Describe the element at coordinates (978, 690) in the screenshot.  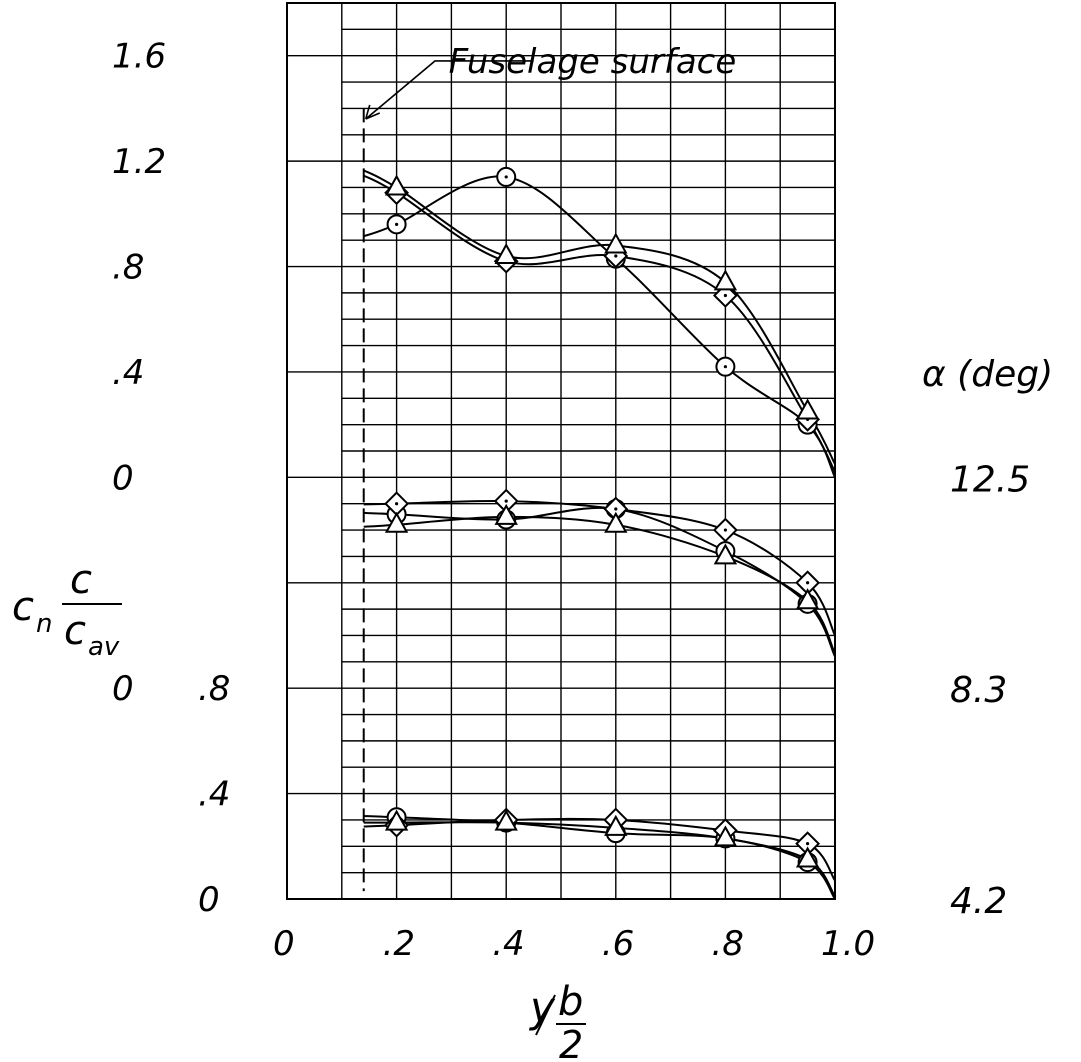
I see `alpha-label: 8.3` at that location.